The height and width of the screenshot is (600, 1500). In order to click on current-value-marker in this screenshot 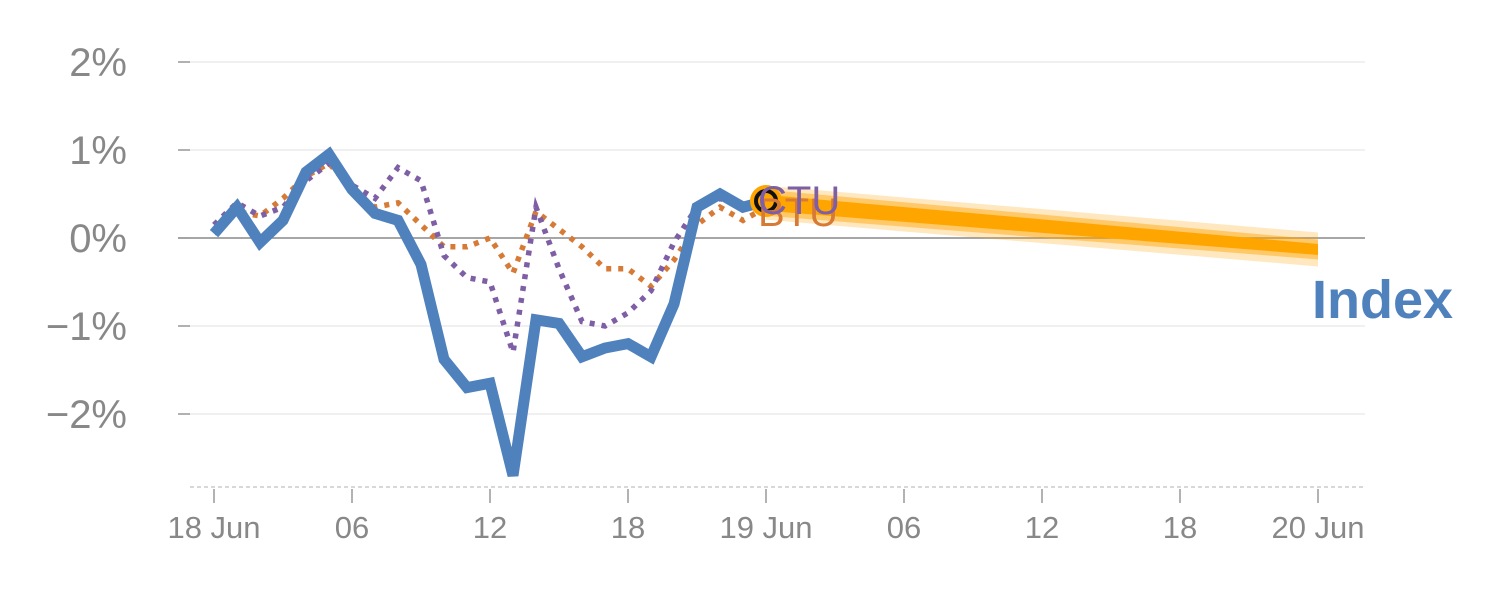, I will do `click(766, 201)`.